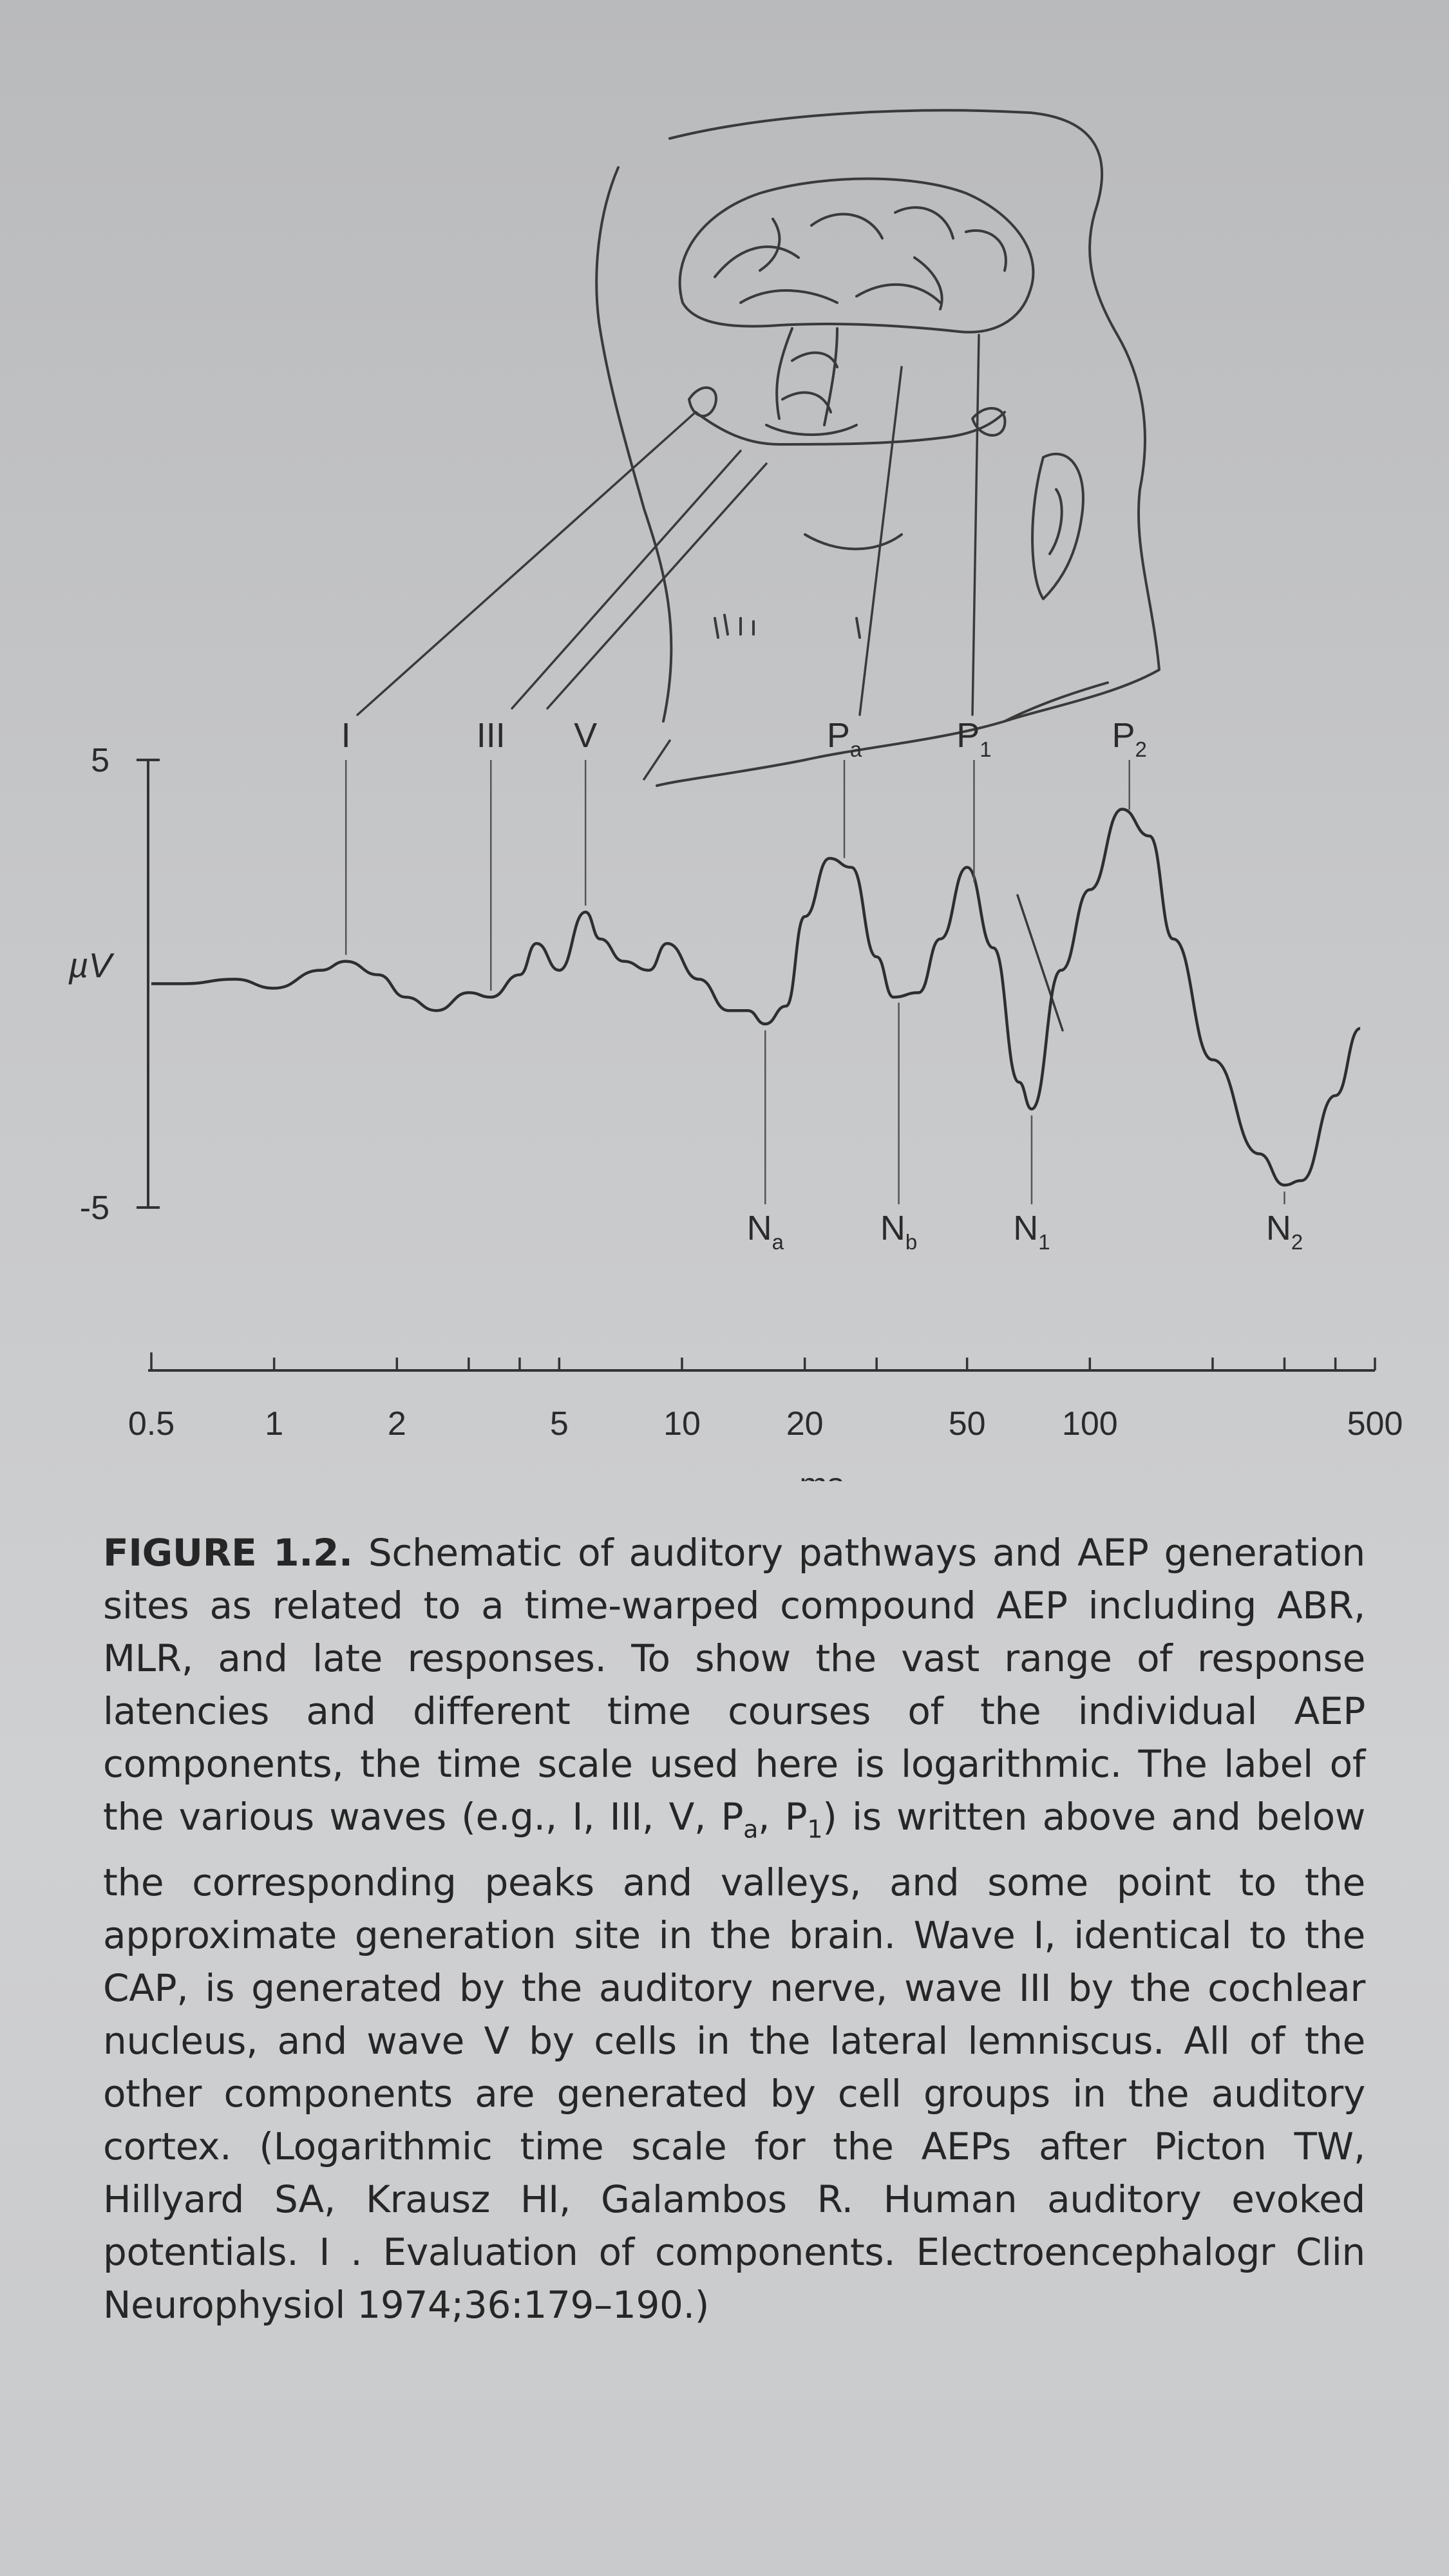 The width and height of the screenshot is (1449, 2576). Describe the element at coordinates (100, 760) in the screenshot. I see `y-tick-label-0: 5` at that location.